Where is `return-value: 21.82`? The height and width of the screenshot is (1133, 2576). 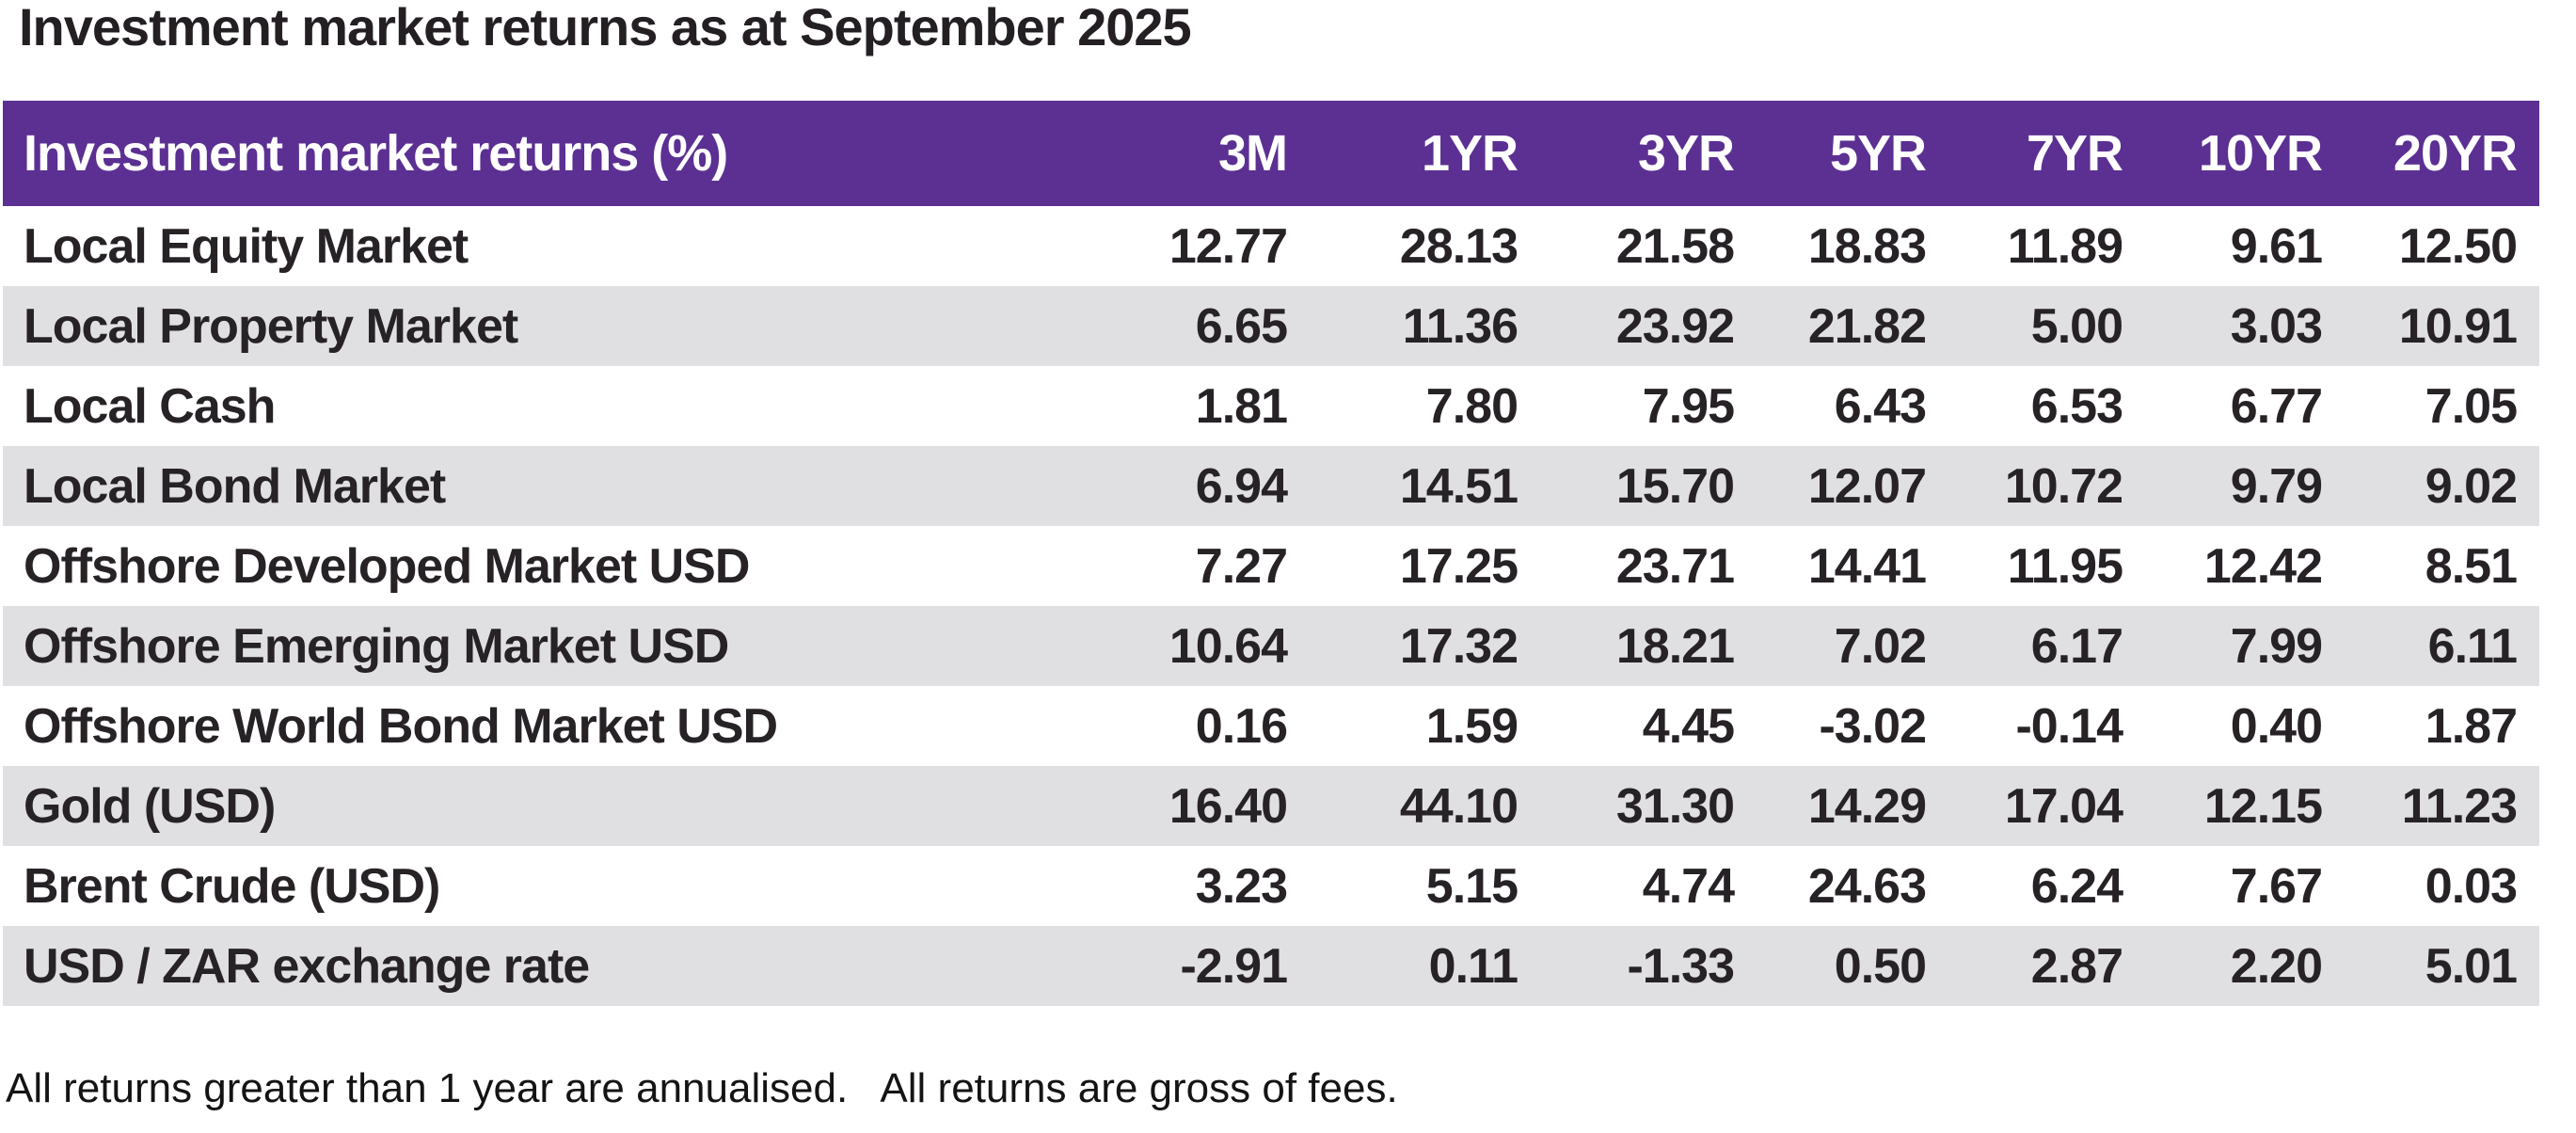 return-value: 21.82 is located at coordinates (1867, 326).